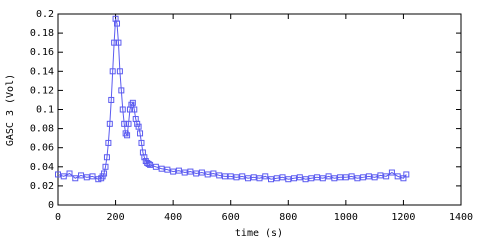 The width and height of the screenshot is (480, 240). Describe the element at coordinates (116, 217) in the screenshot. I see `x-tick-label: 200` at that location.